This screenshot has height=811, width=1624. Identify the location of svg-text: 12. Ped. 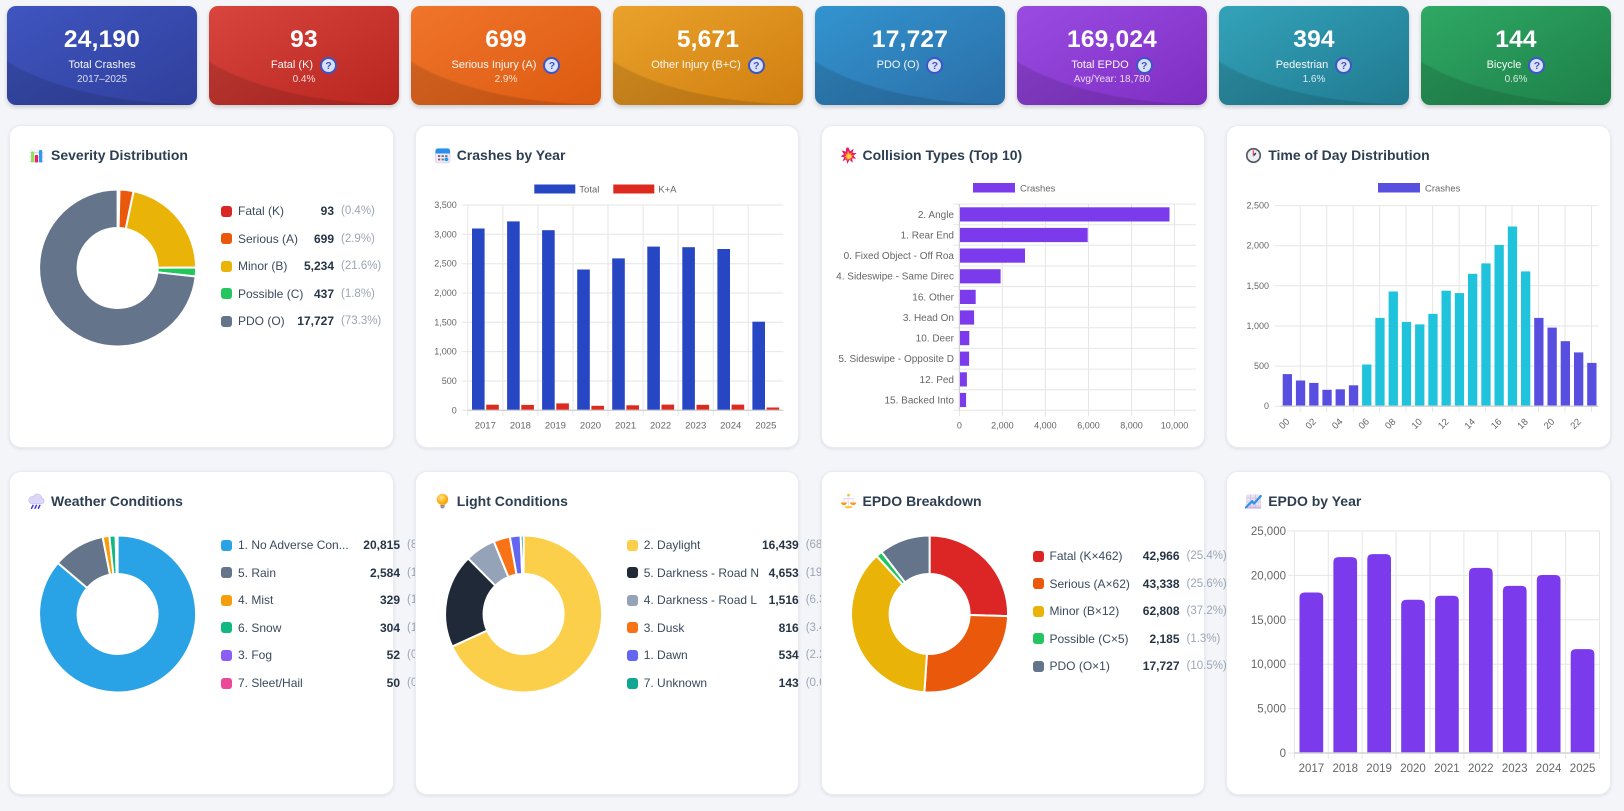
(936, 380).